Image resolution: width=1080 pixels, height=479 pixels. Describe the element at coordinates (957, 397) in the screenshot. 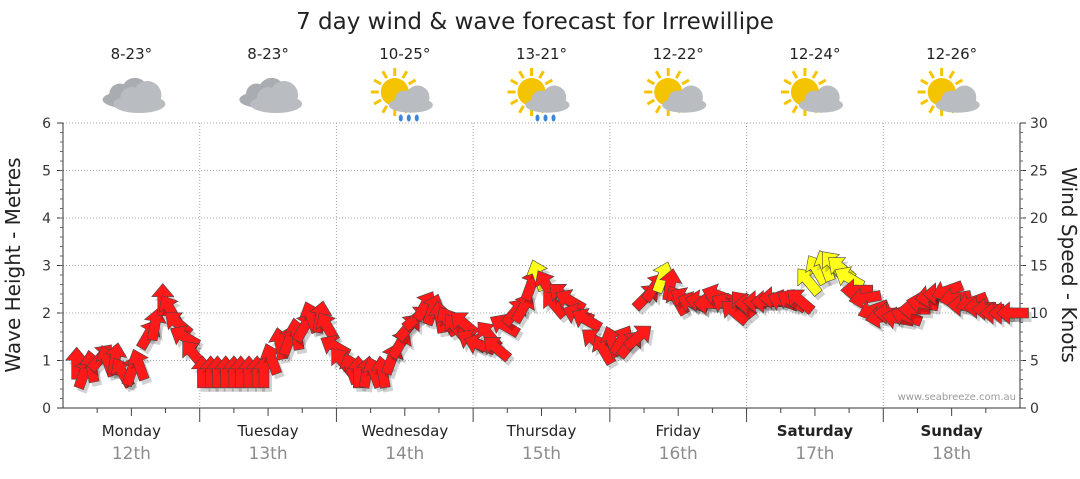

I see `watermark: www.seabreeze.com.au` at that location.